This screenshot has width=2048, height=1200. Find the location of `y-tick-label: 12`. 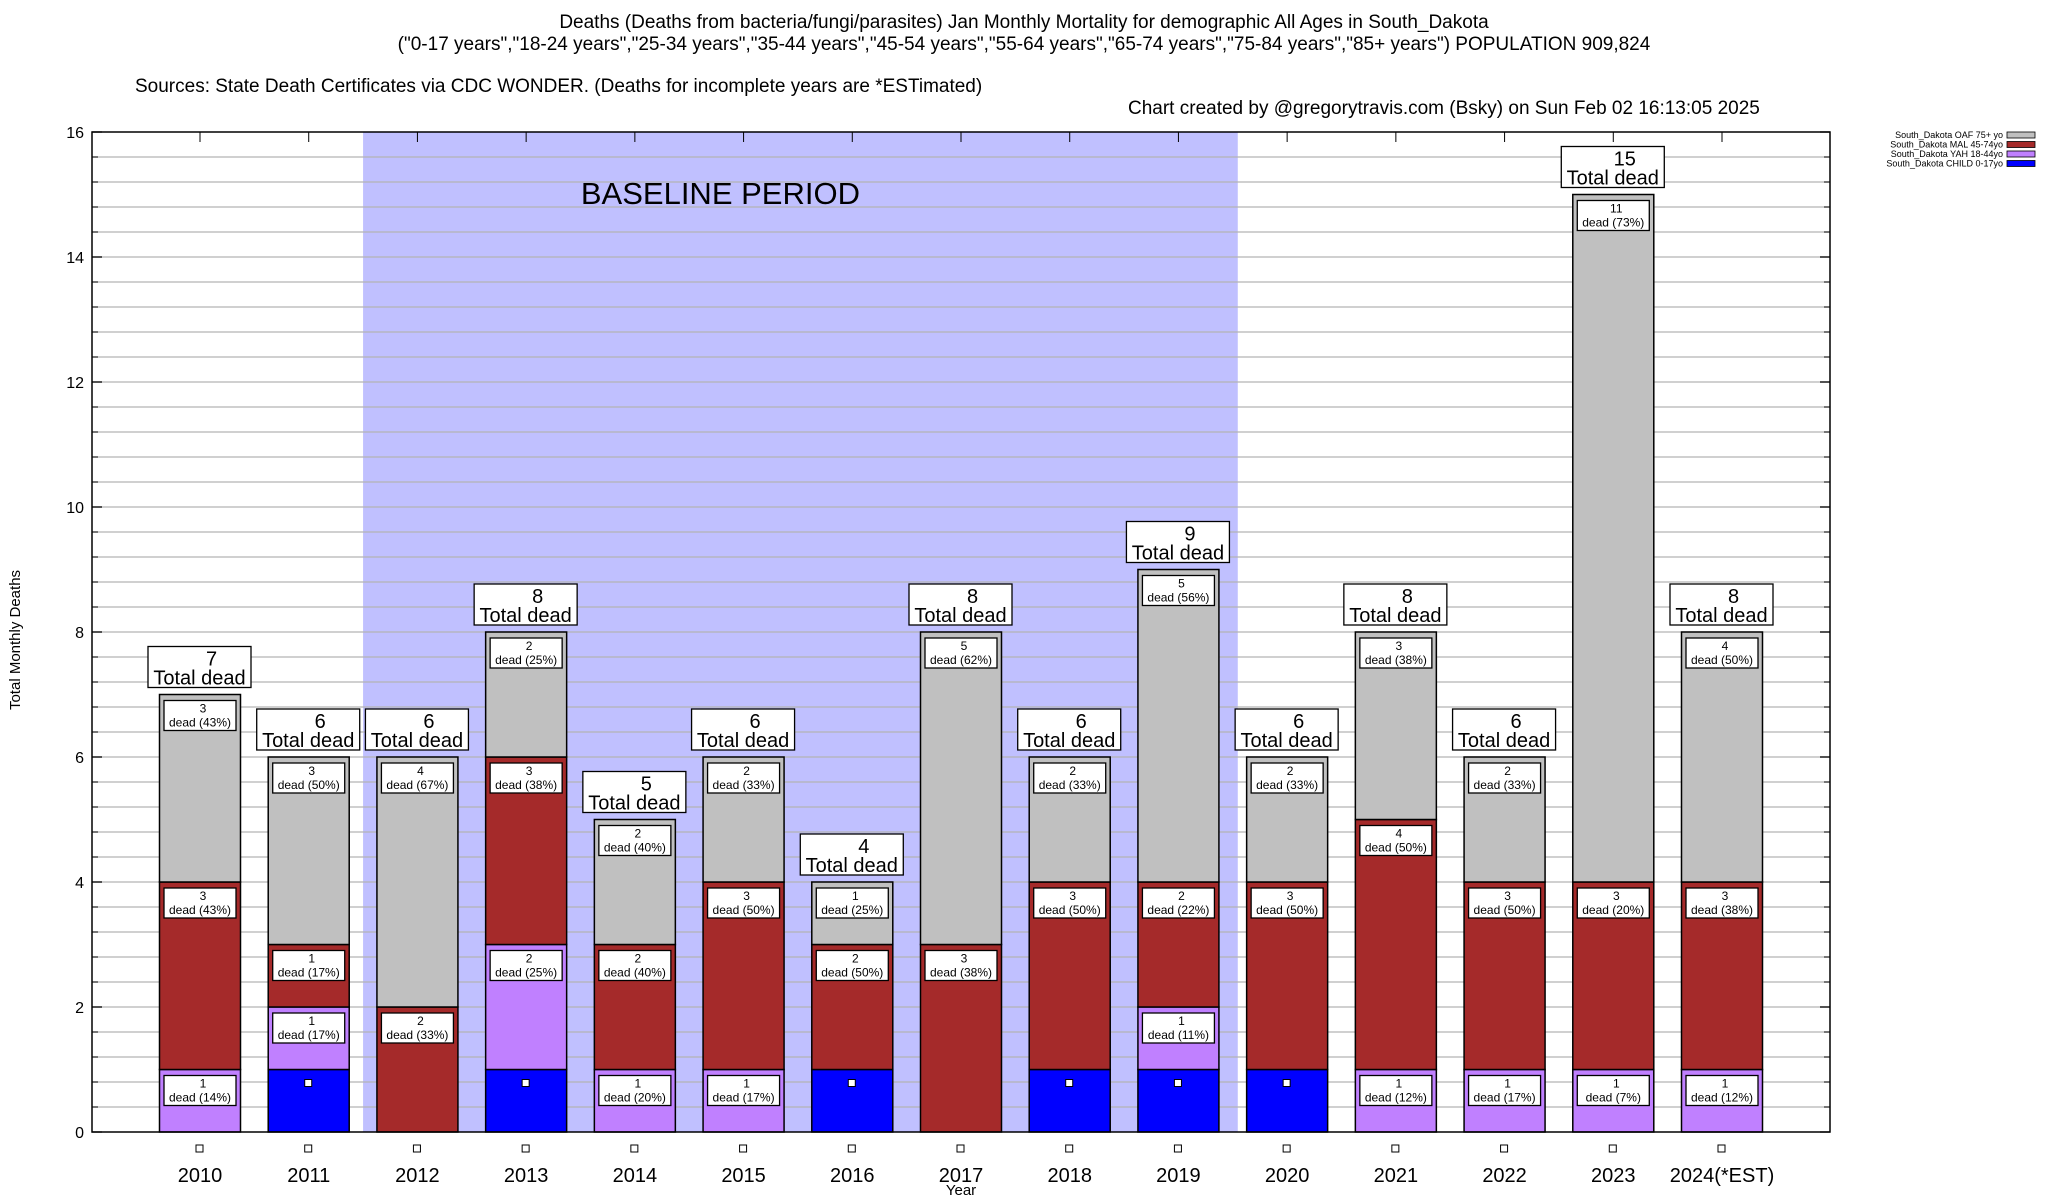

y-tick-label: 12 is located at coordinates (75, 383).